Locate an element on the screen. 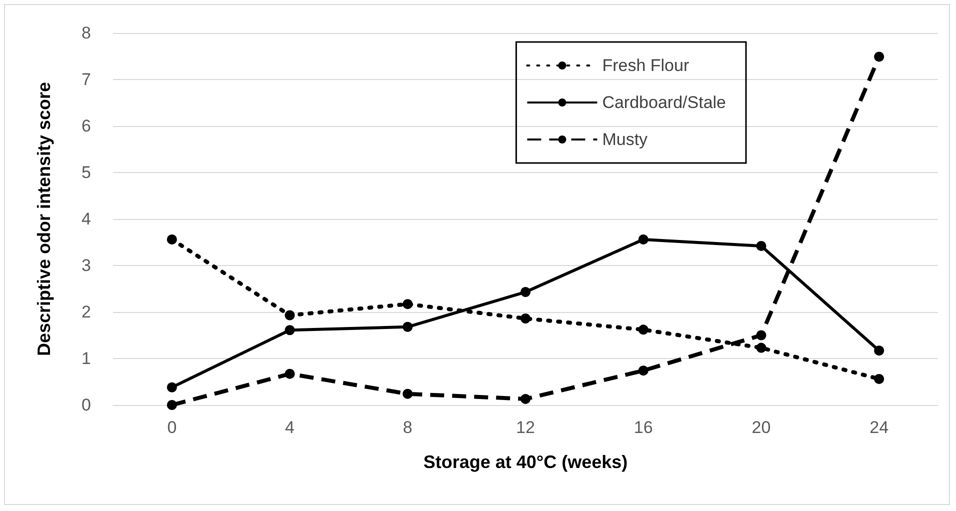 The image size is (956, 511). y-tick-label: 1 is located at coordinates (86, 358).